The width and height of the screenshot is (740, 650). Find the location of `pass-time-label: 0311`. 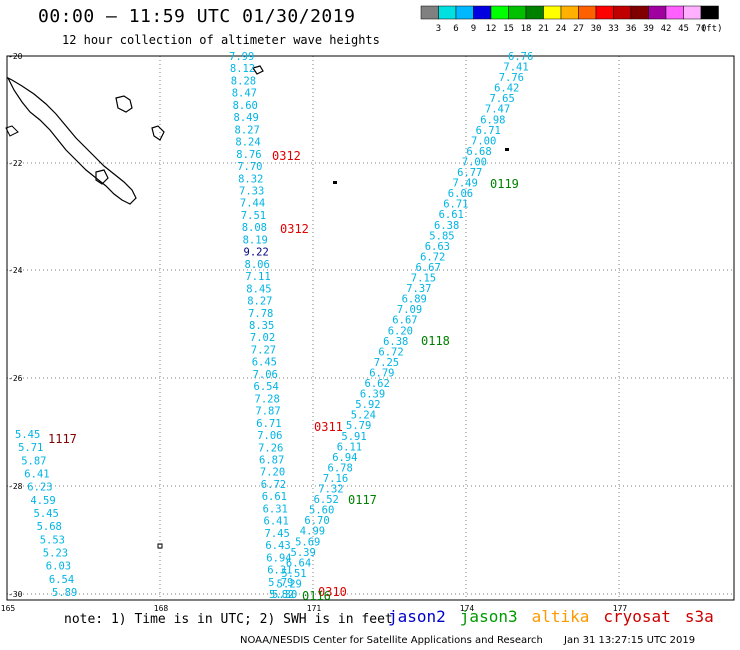

pass-time-label: 0311 is located at coordinates (328, 427).